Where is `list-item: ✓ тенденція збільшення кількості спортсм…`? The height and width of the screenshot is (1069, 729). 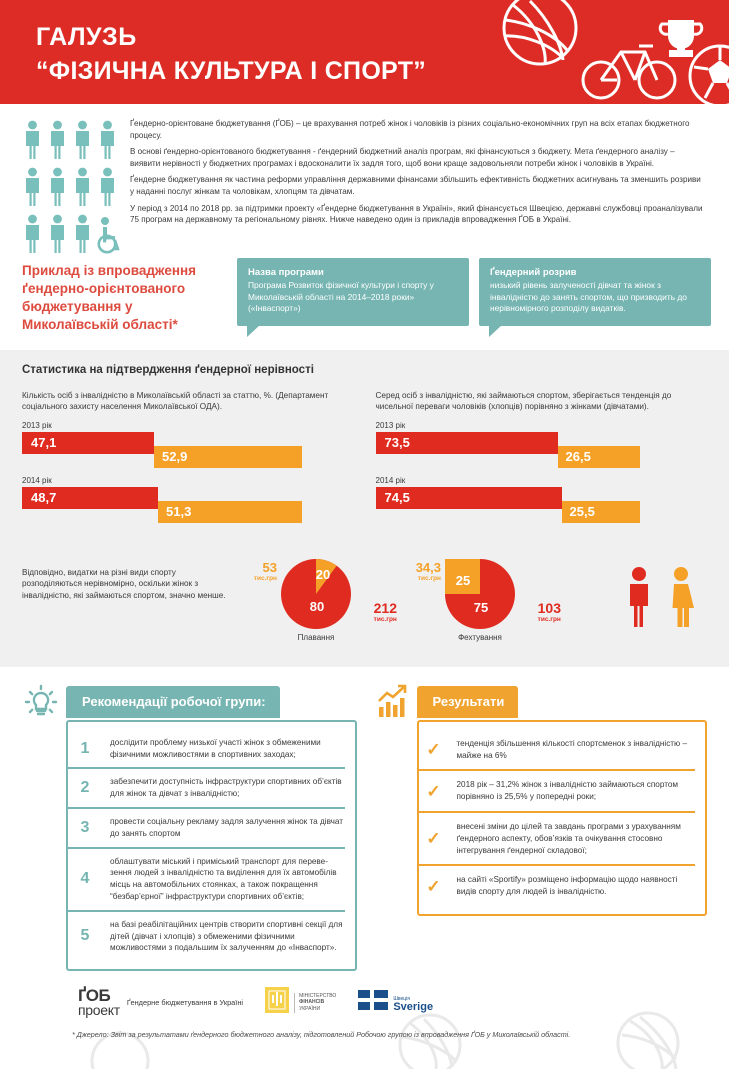
list-item: ✓ тенденція збільшення кількості спортсм… is located at coordinates (556, 751).